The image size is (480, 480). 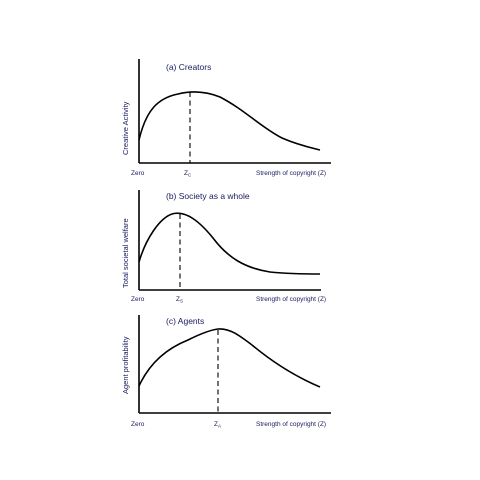 I want to click on panel-title: (c) Agents, so click(x=185, y=321).